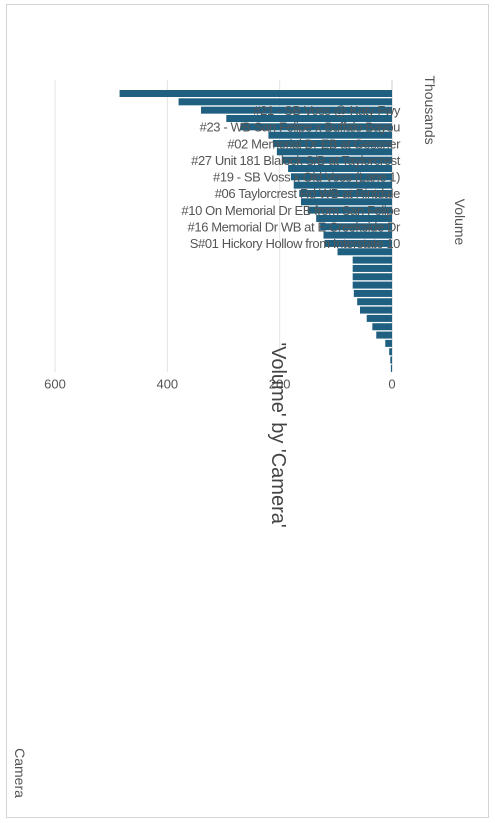 The image size is (495, 823). Describe the element at coordinates (430, 109) in the screenshot. I see `y-axis-units: Thousands` at that location.